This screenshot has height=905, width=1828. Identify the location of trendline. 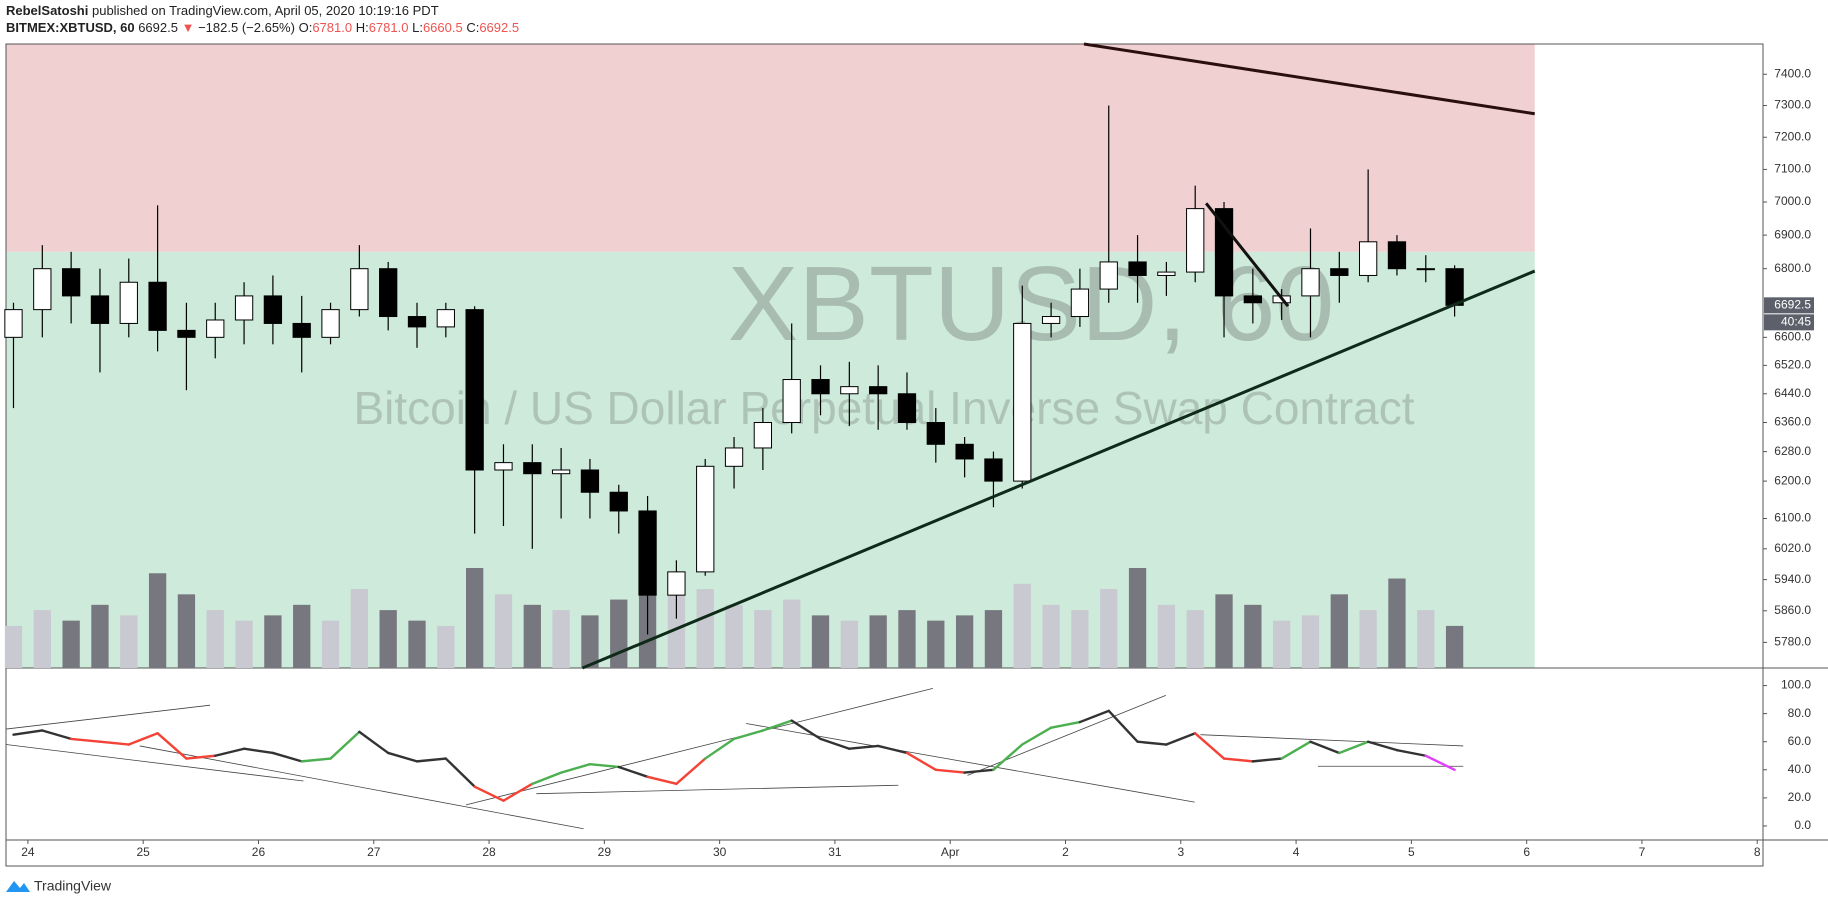
(1247, 255).